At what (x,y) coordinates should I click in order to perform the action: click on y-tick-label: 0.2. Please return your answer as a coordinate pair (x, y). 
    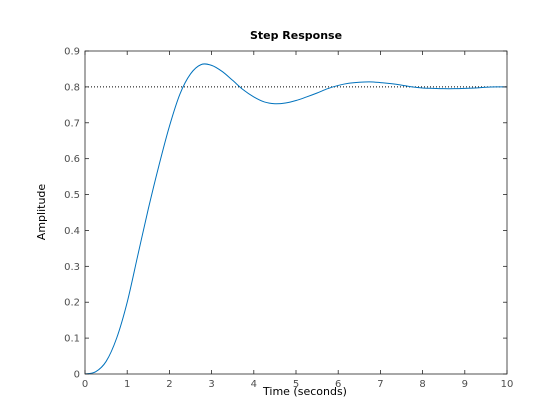
    Looking at the image, I should click on (72, 303).